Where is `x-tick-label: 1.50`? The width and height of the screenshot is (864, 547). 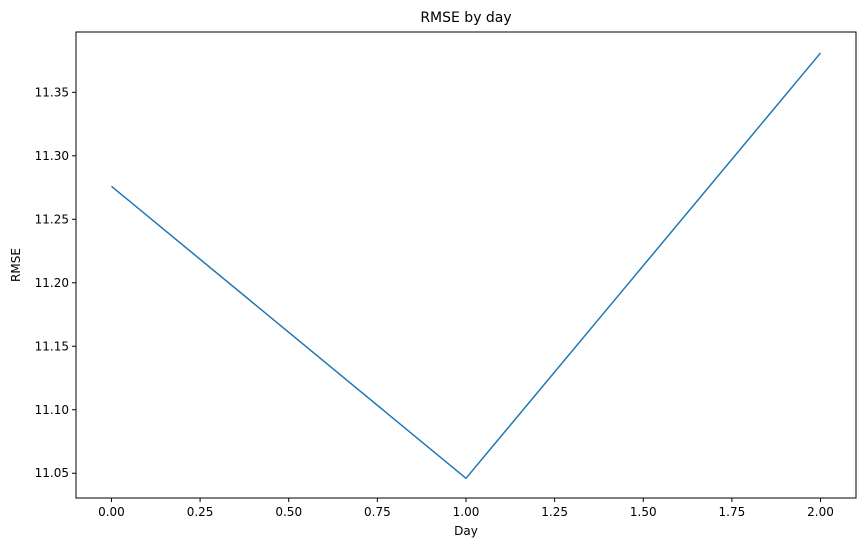
x-tick-label: 1.50 is located at coordinates (643, 512).